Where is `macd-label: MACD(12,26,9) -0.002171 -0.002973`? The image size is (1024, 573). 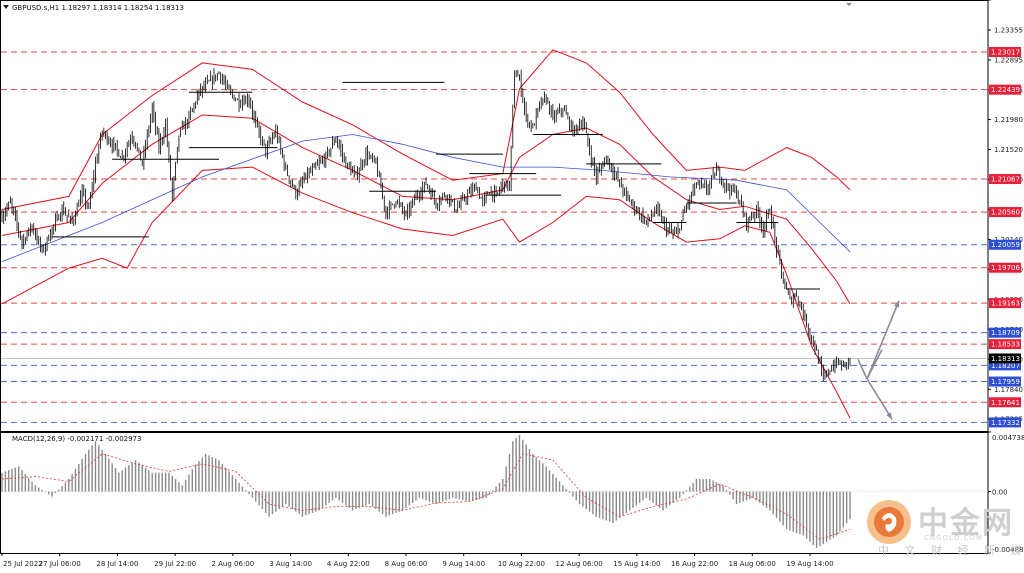 macd-label: MACD(12,26,9) -0.002171 -0.002973 is located at coordinates (76, 439).